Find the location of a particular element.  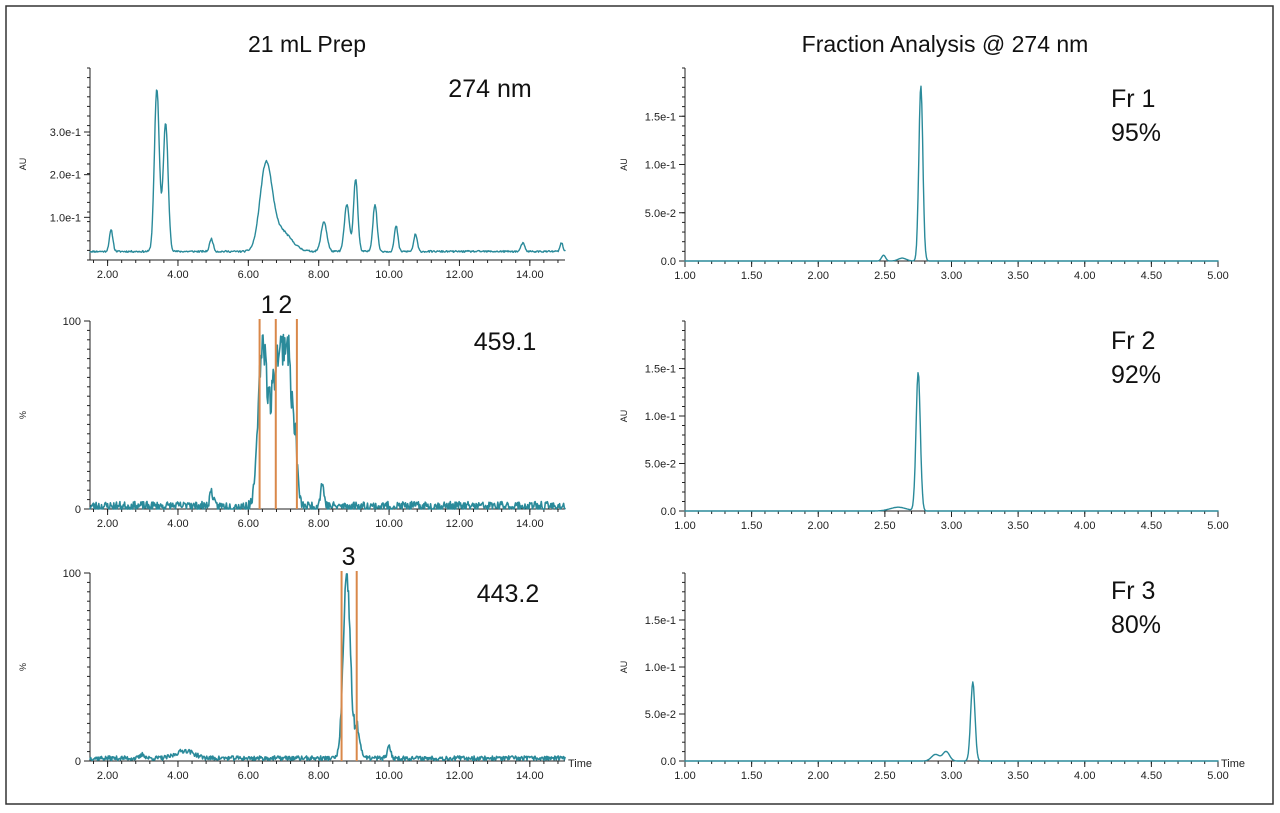

trace-annotation: Fr 1 is located at coordinates (1133, 99).